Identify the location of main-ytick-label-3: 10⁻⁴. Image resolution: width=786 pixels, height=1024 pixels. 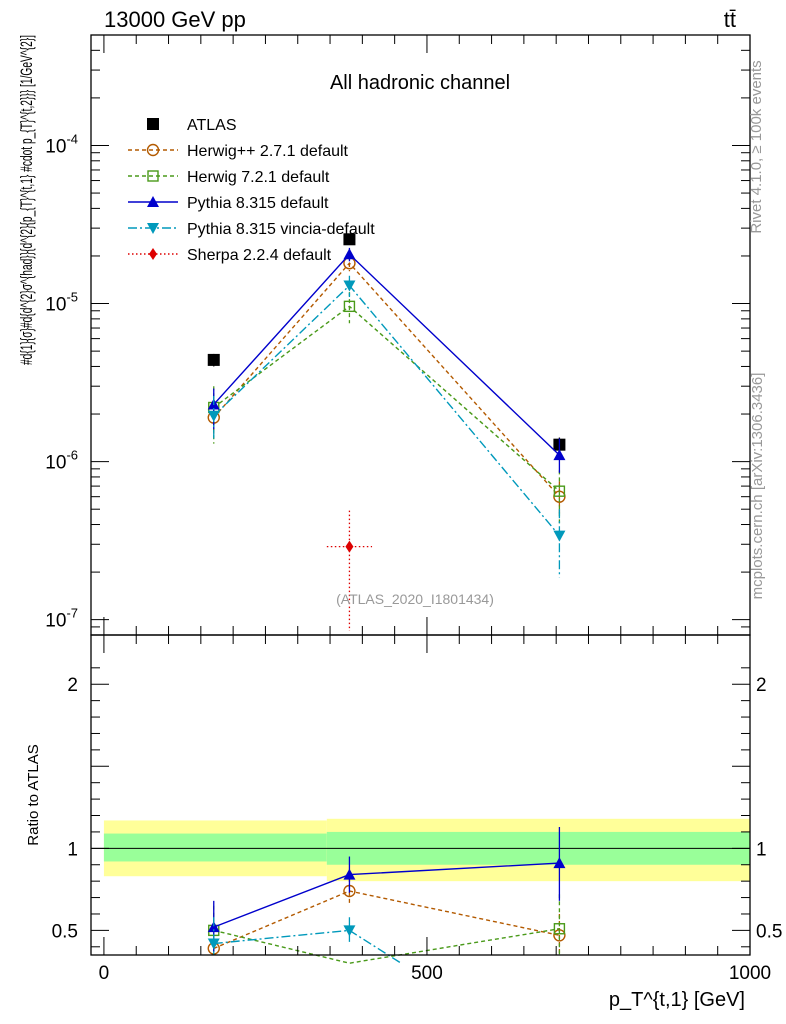
(61, 144).